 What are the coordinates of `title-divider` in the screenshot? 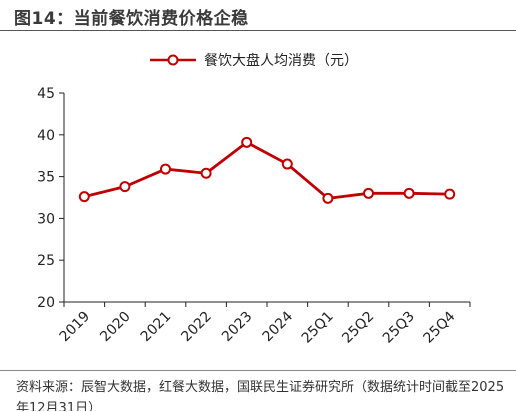 It's located at (258, 30).